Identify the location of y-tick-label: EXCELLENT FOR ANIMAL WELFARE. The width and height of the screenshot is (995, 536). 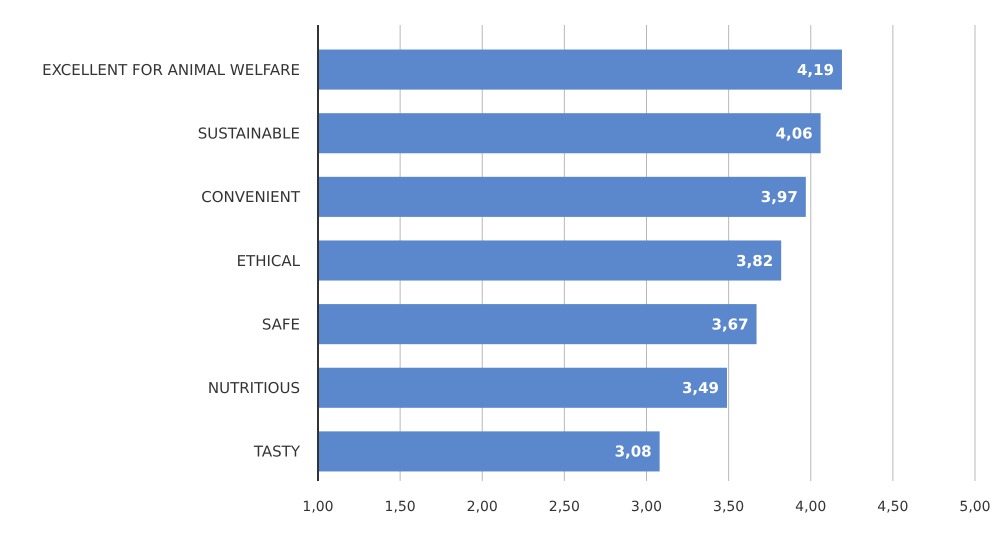
(171, 69).